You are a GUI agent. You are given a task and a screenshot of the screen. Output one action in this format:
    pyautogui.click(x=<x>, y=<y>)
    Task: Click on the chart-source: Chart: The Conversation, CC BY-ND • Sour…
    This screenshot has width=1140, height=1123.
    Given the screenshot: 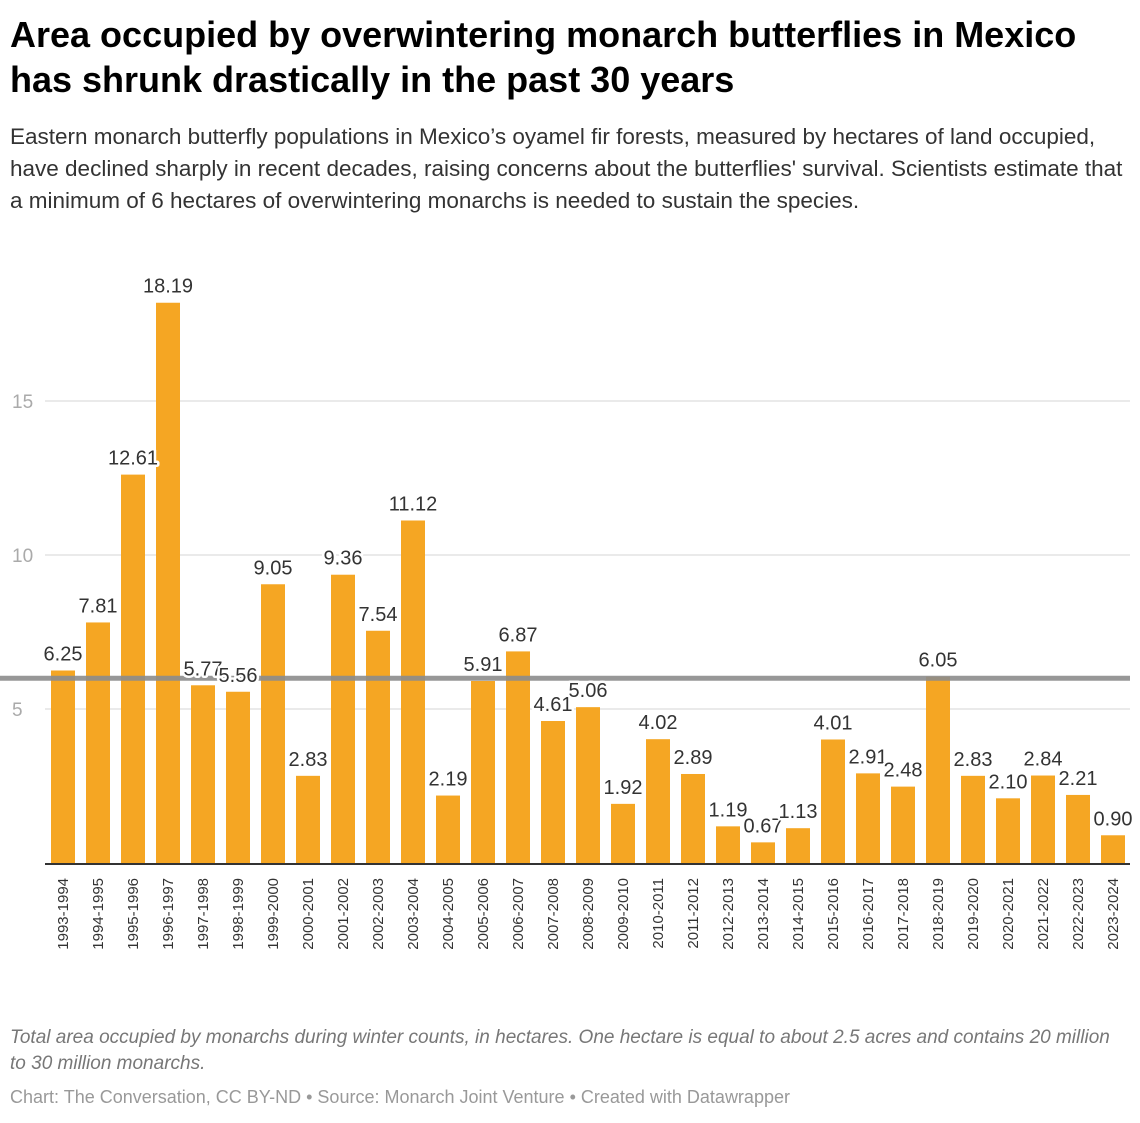 What is the action you would take?
    pyautogui.click(x=400, y=1097)
    